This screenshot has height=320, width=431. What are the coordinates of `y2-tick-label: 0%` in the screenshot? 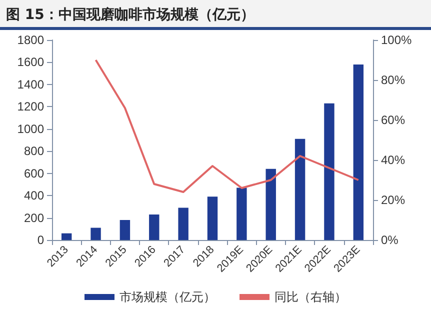 It's located at (390, 240).